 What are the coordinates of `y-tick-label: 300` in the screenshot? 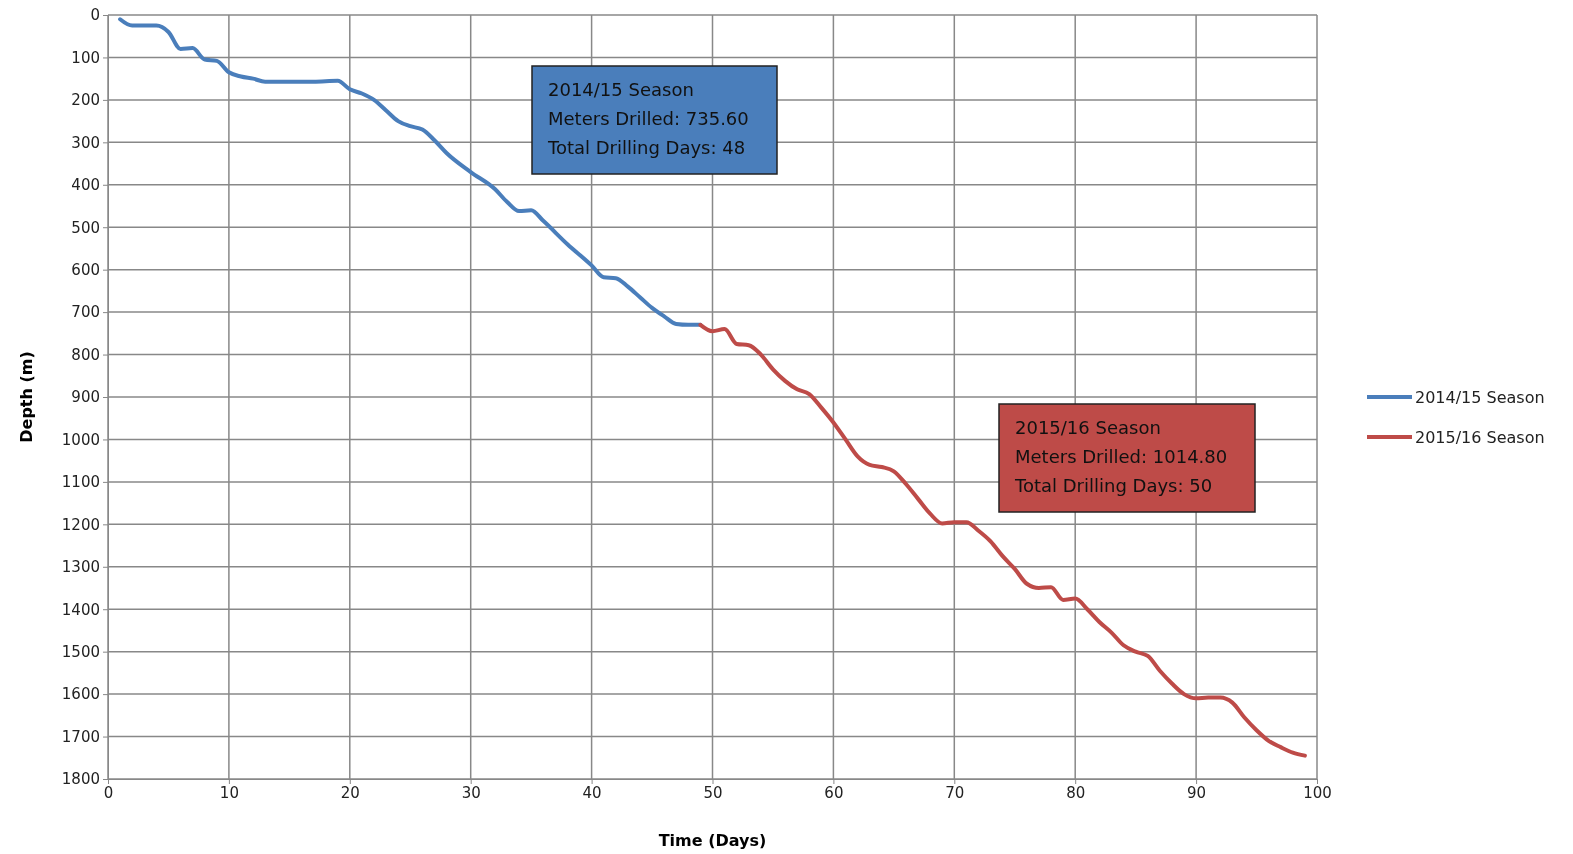 It's located at (85, 142).